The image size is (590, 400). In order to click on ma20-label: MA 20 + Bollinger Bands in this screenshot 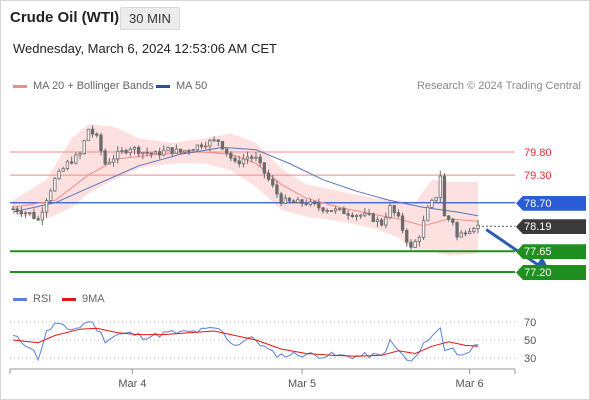, I will do `click(93, 86)`.